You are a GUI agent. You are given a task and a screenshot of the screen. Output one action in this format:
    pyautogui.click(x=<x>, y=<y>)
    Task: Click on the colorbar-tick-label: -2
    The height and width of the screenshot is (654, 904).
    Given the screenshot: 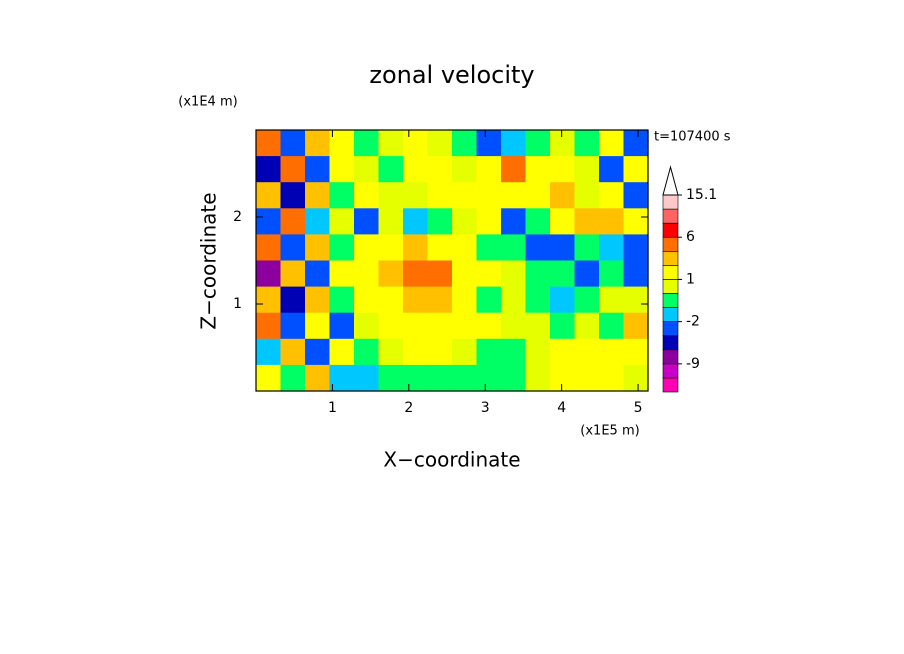 What is the action you would take?
    pyautogui.click(x=693, y=322)
    